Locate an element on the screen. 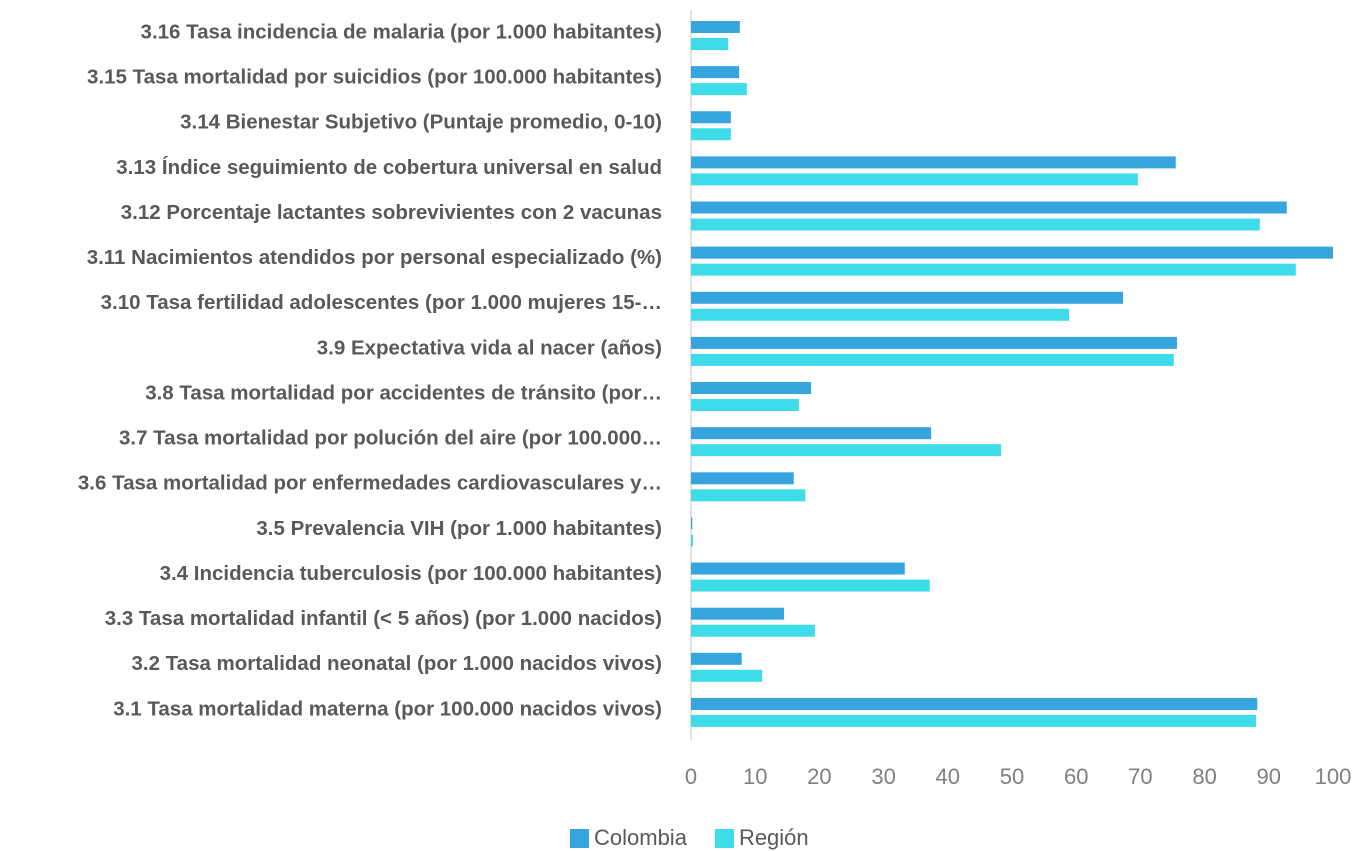 The height and width of the screenshot is (851, 1362). x-tick-label: 20 is located at coordinates (819, 776).